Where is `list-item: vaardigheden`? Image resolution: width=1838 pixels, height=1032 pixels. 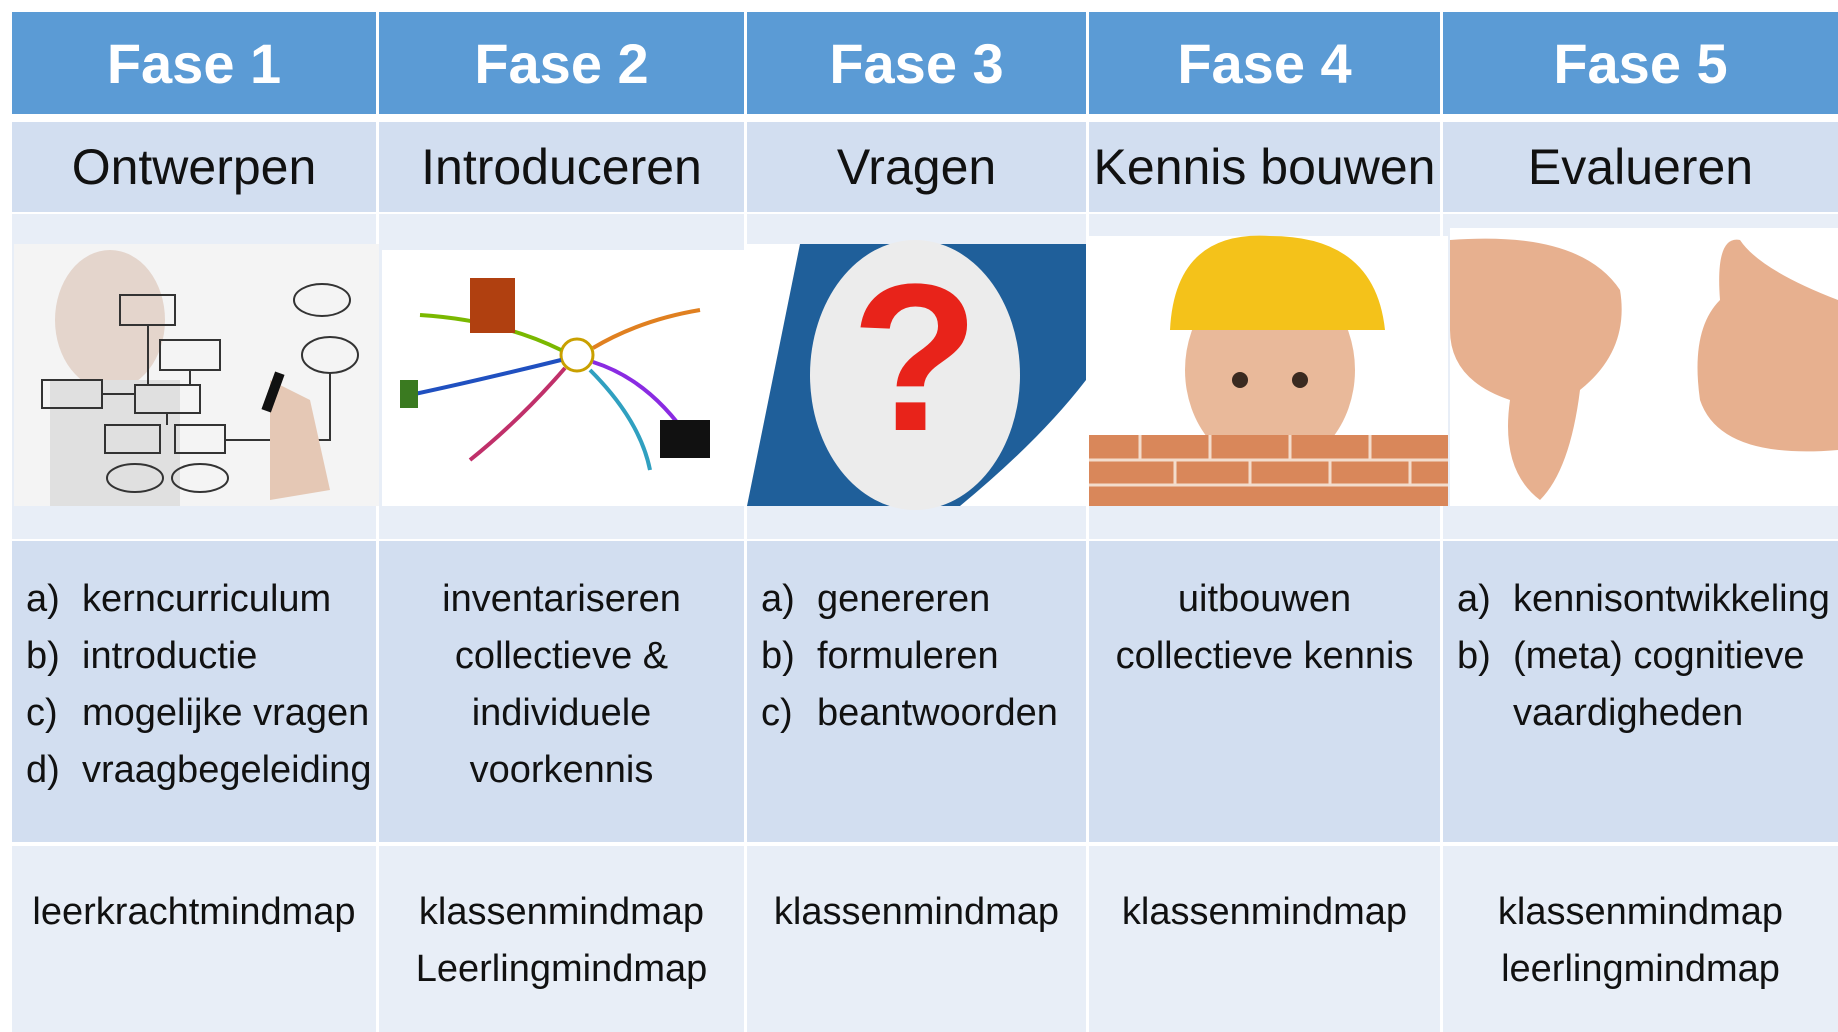
list-item: vaardigheden is located at coordinates (1640, 713).